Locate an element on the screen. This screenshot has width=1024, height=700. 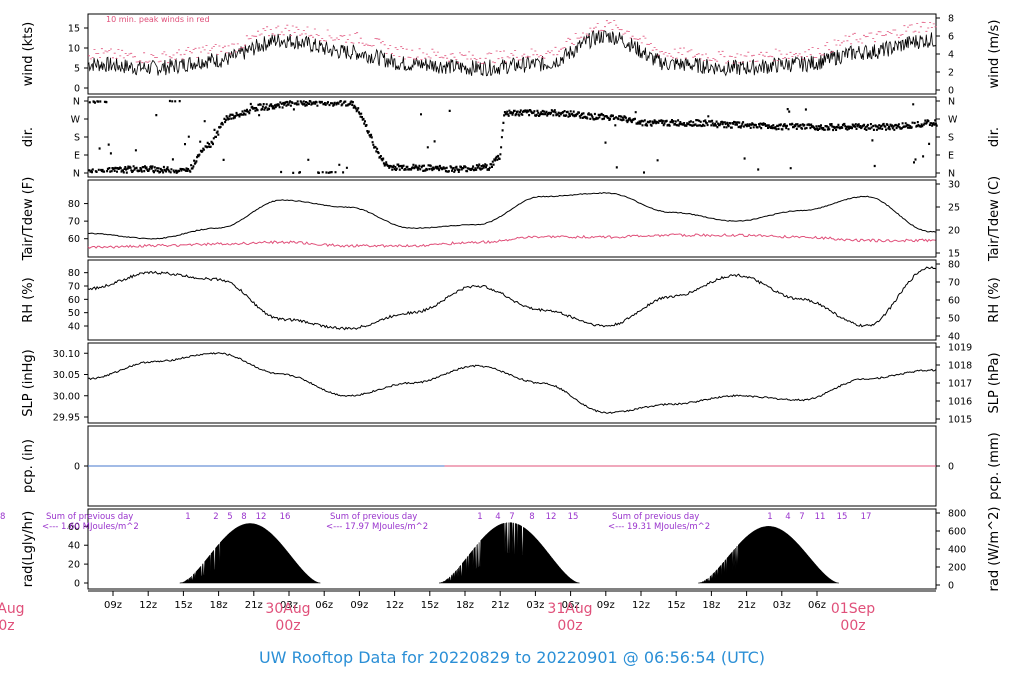
x-tick-label: 21z is located at coordinates (254, 605).